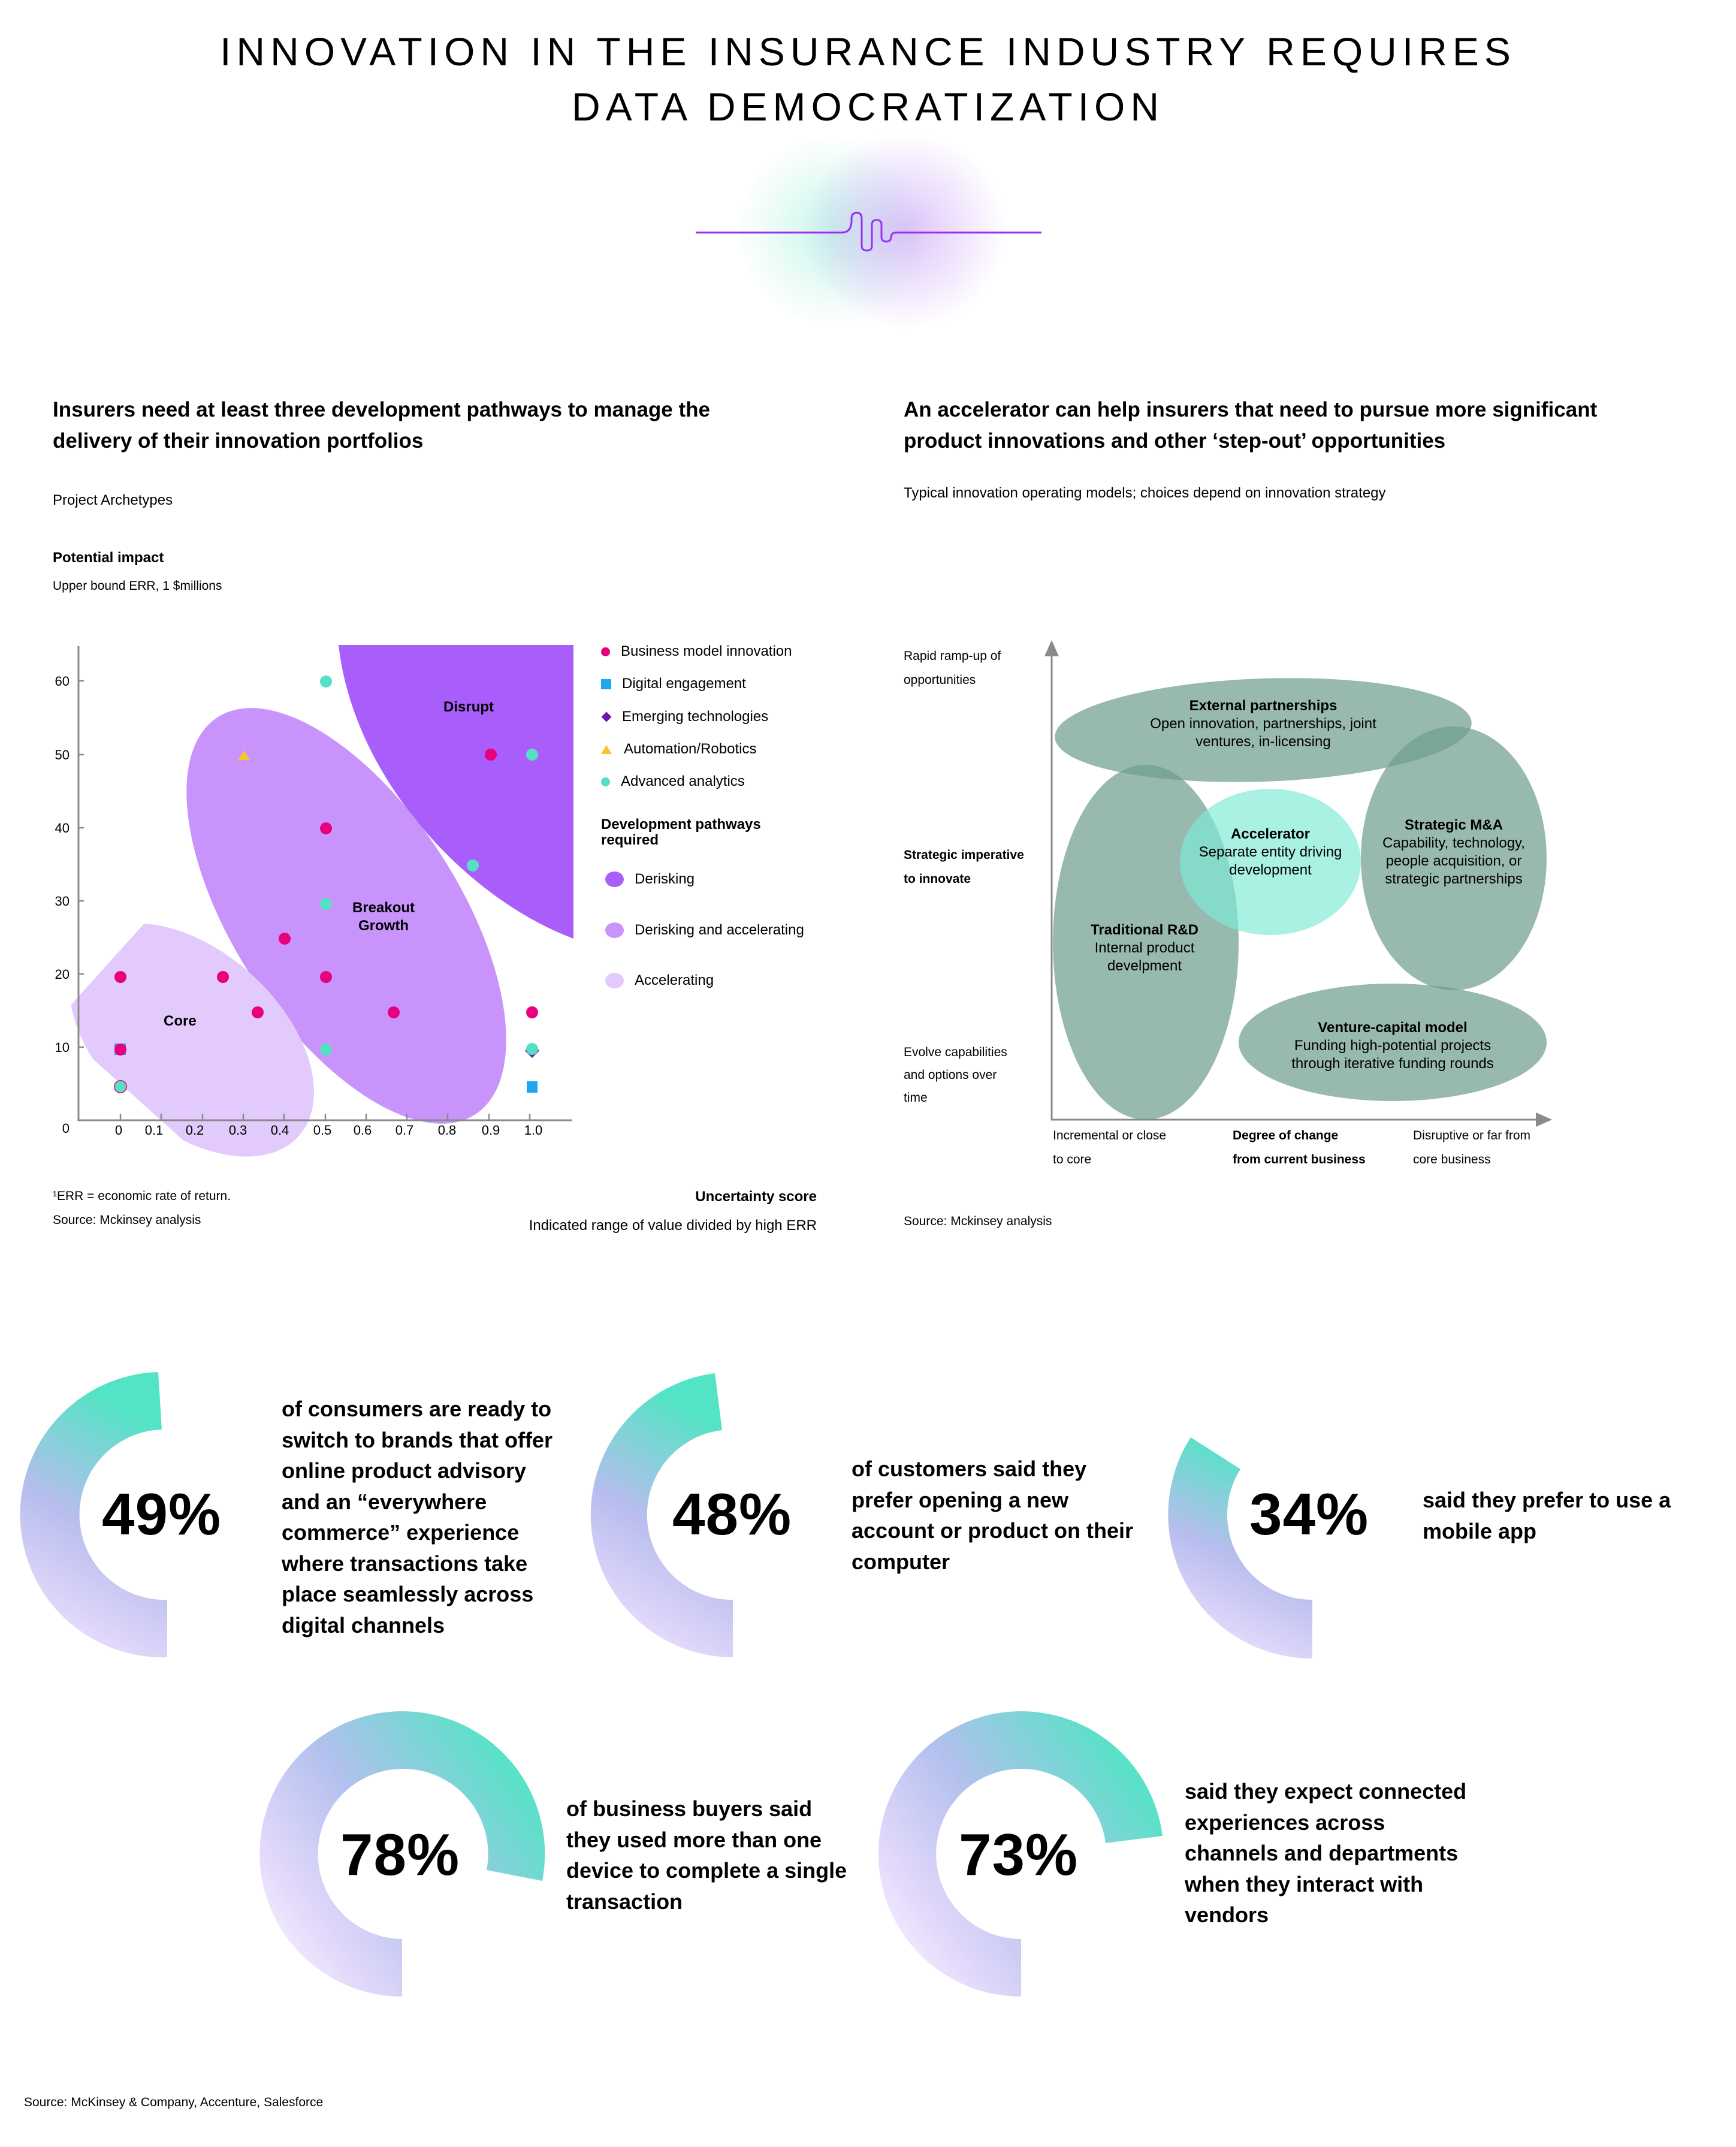 This screenshot has height=2147, width=1736. I want to click on y-tick-labels: 60 50 40 30 20 10 0, so click(62, 905).